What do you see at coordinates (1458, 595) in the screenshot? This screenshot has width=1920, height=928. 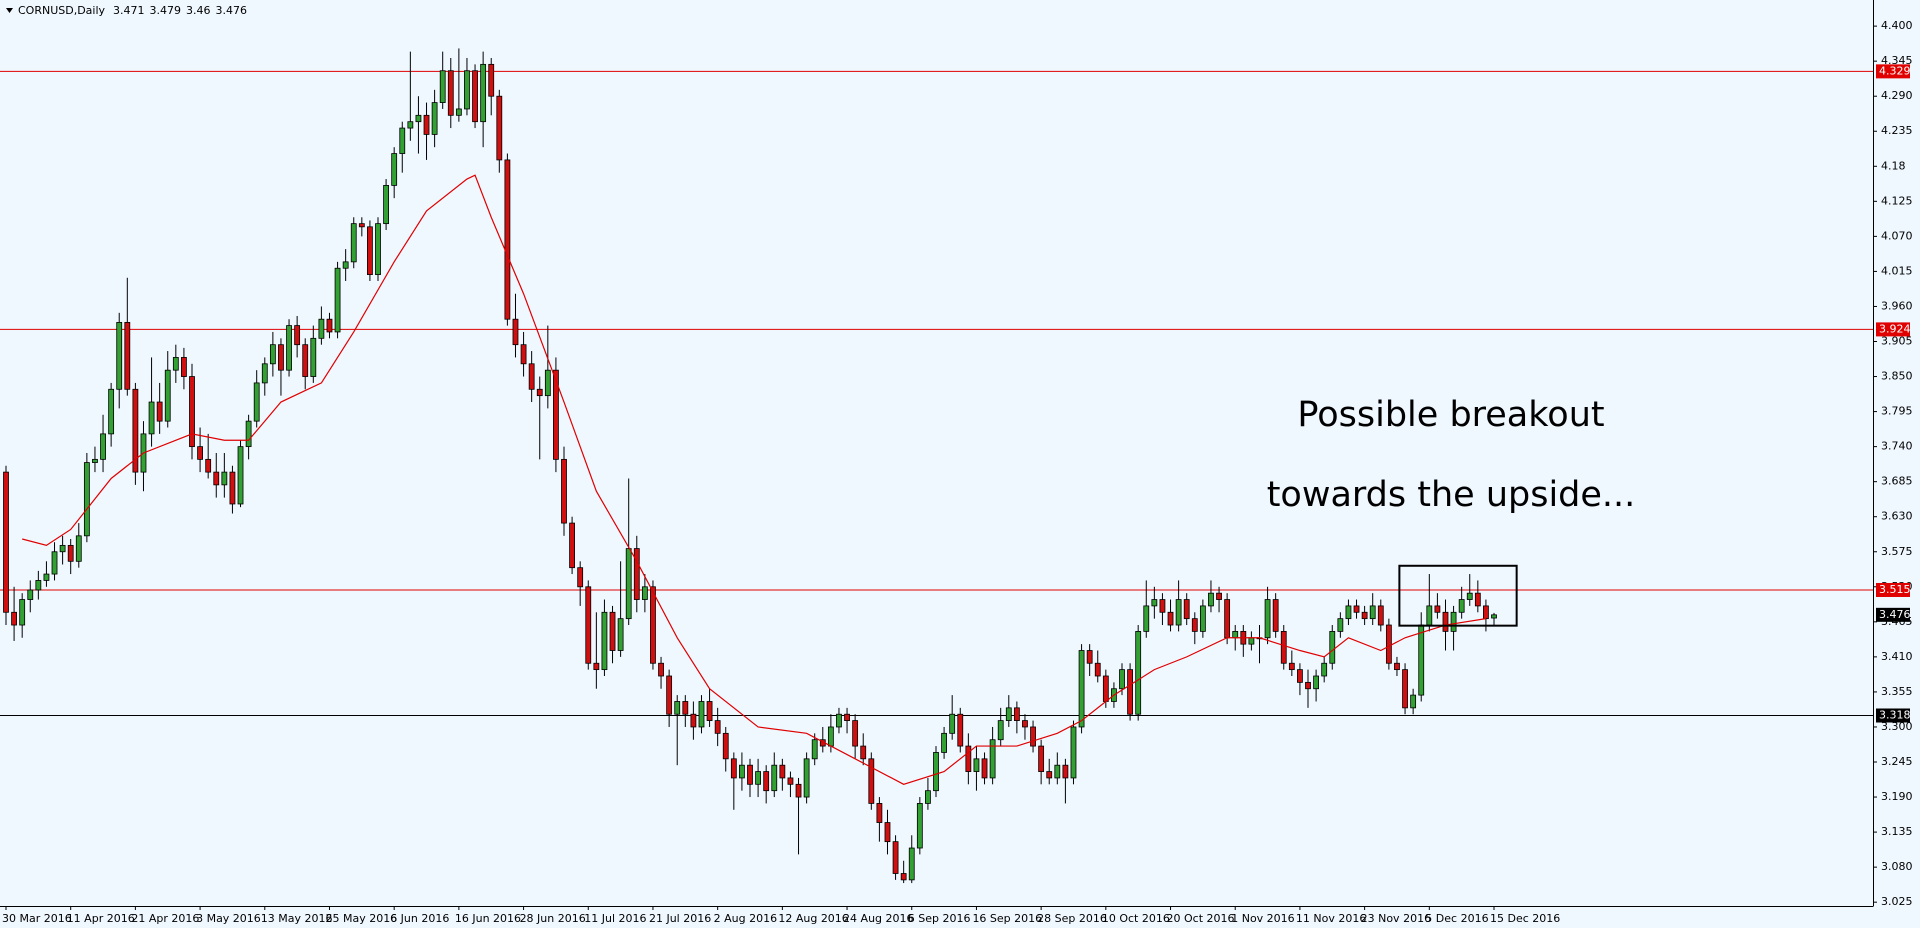 I see `highlight-box` at bounding box center [1458, 595].